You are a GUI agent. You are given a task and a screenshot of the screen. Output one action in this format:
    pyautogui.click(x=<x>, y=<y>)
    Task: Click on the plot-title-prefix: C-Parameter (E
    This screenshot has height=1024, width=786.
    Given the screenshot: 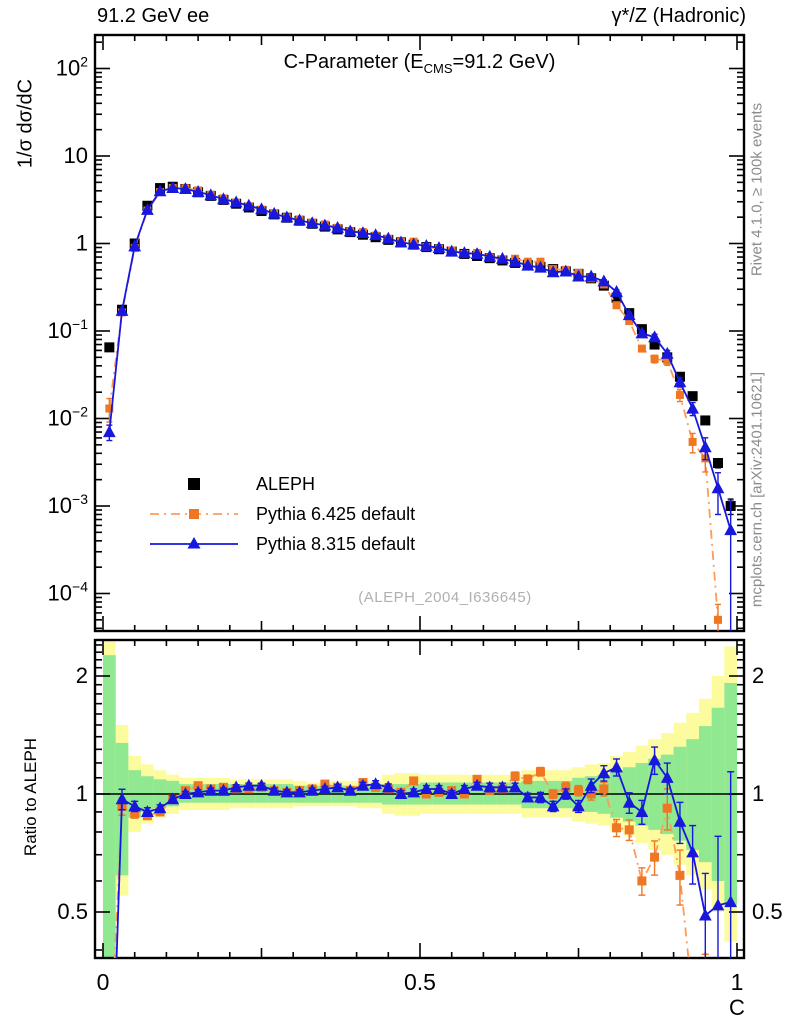 What is the action you would take?
    pyautogui.click(x=353, y=62)
    